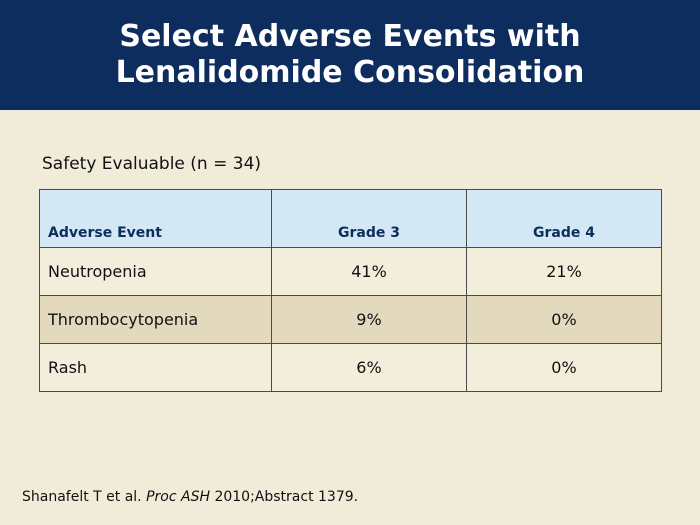  Describe the element at coordinates (369, 319) in the screenshot. I see `grade-3-value: 9%` at that location.